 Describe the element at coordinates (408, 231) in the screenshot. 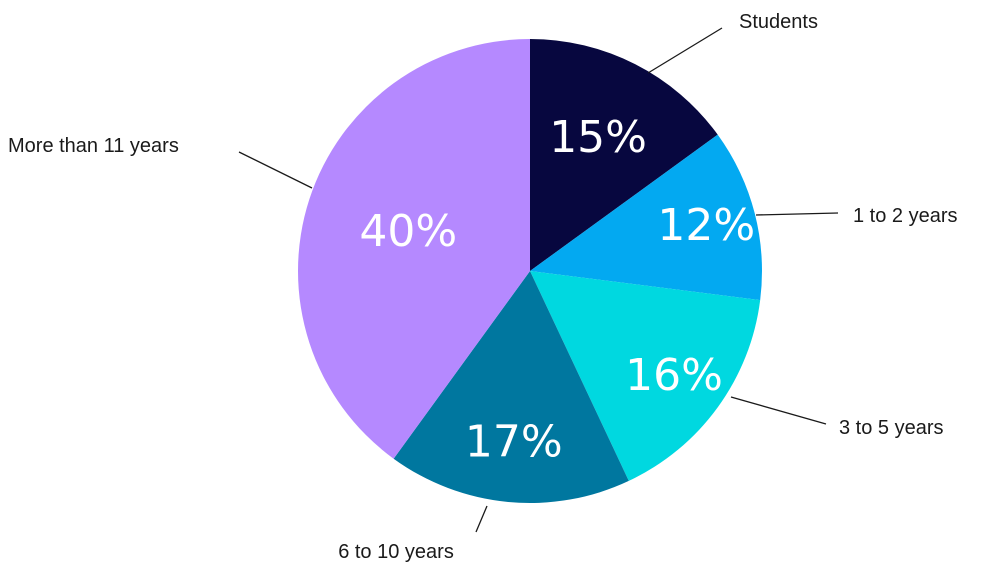

I see `percent-label-more-than-11-years: 40%` at that location.